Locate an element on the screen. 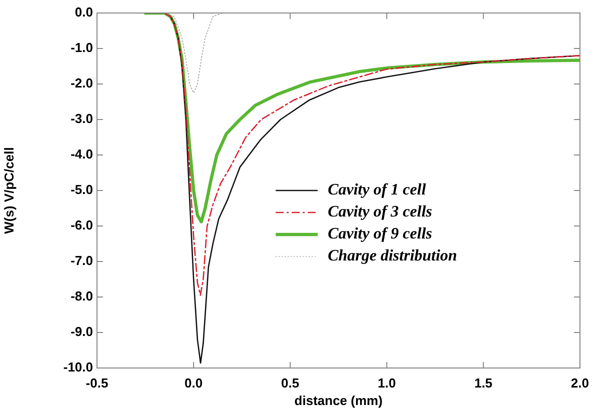  x-tick-label: 1.5 is located at coordinates (483, 382).